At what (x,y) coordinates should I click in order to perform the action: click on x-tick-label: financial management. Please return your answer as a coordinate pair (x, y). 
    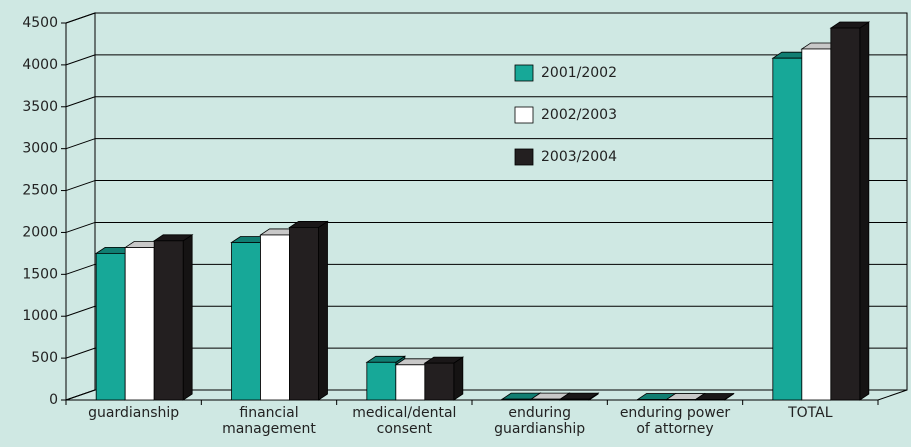
    Looking at the image, I should click on (269, 421).